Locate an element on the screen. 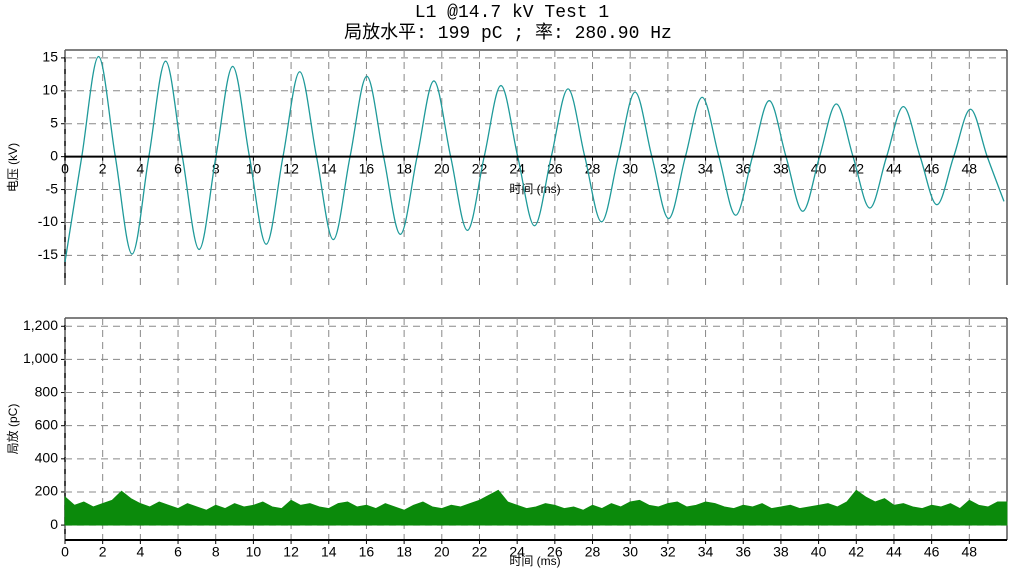  y-tick-label: 10 is located at coordinates (50, 90).